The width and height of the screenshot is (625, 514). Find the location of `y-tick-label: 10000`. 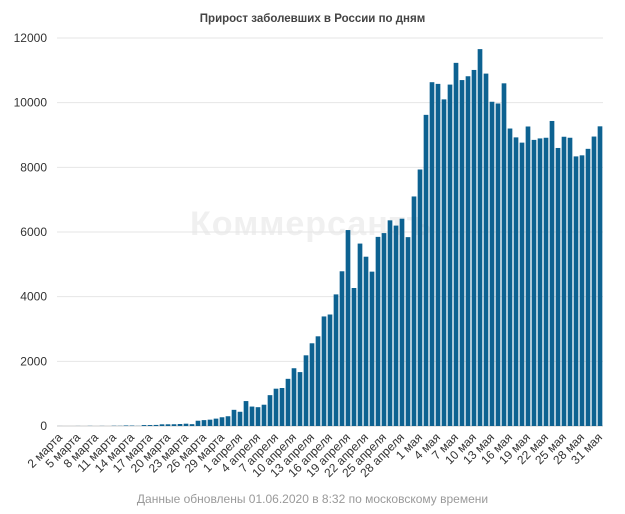

y-tick-label: 10000 is located at coordinates (31, 103).